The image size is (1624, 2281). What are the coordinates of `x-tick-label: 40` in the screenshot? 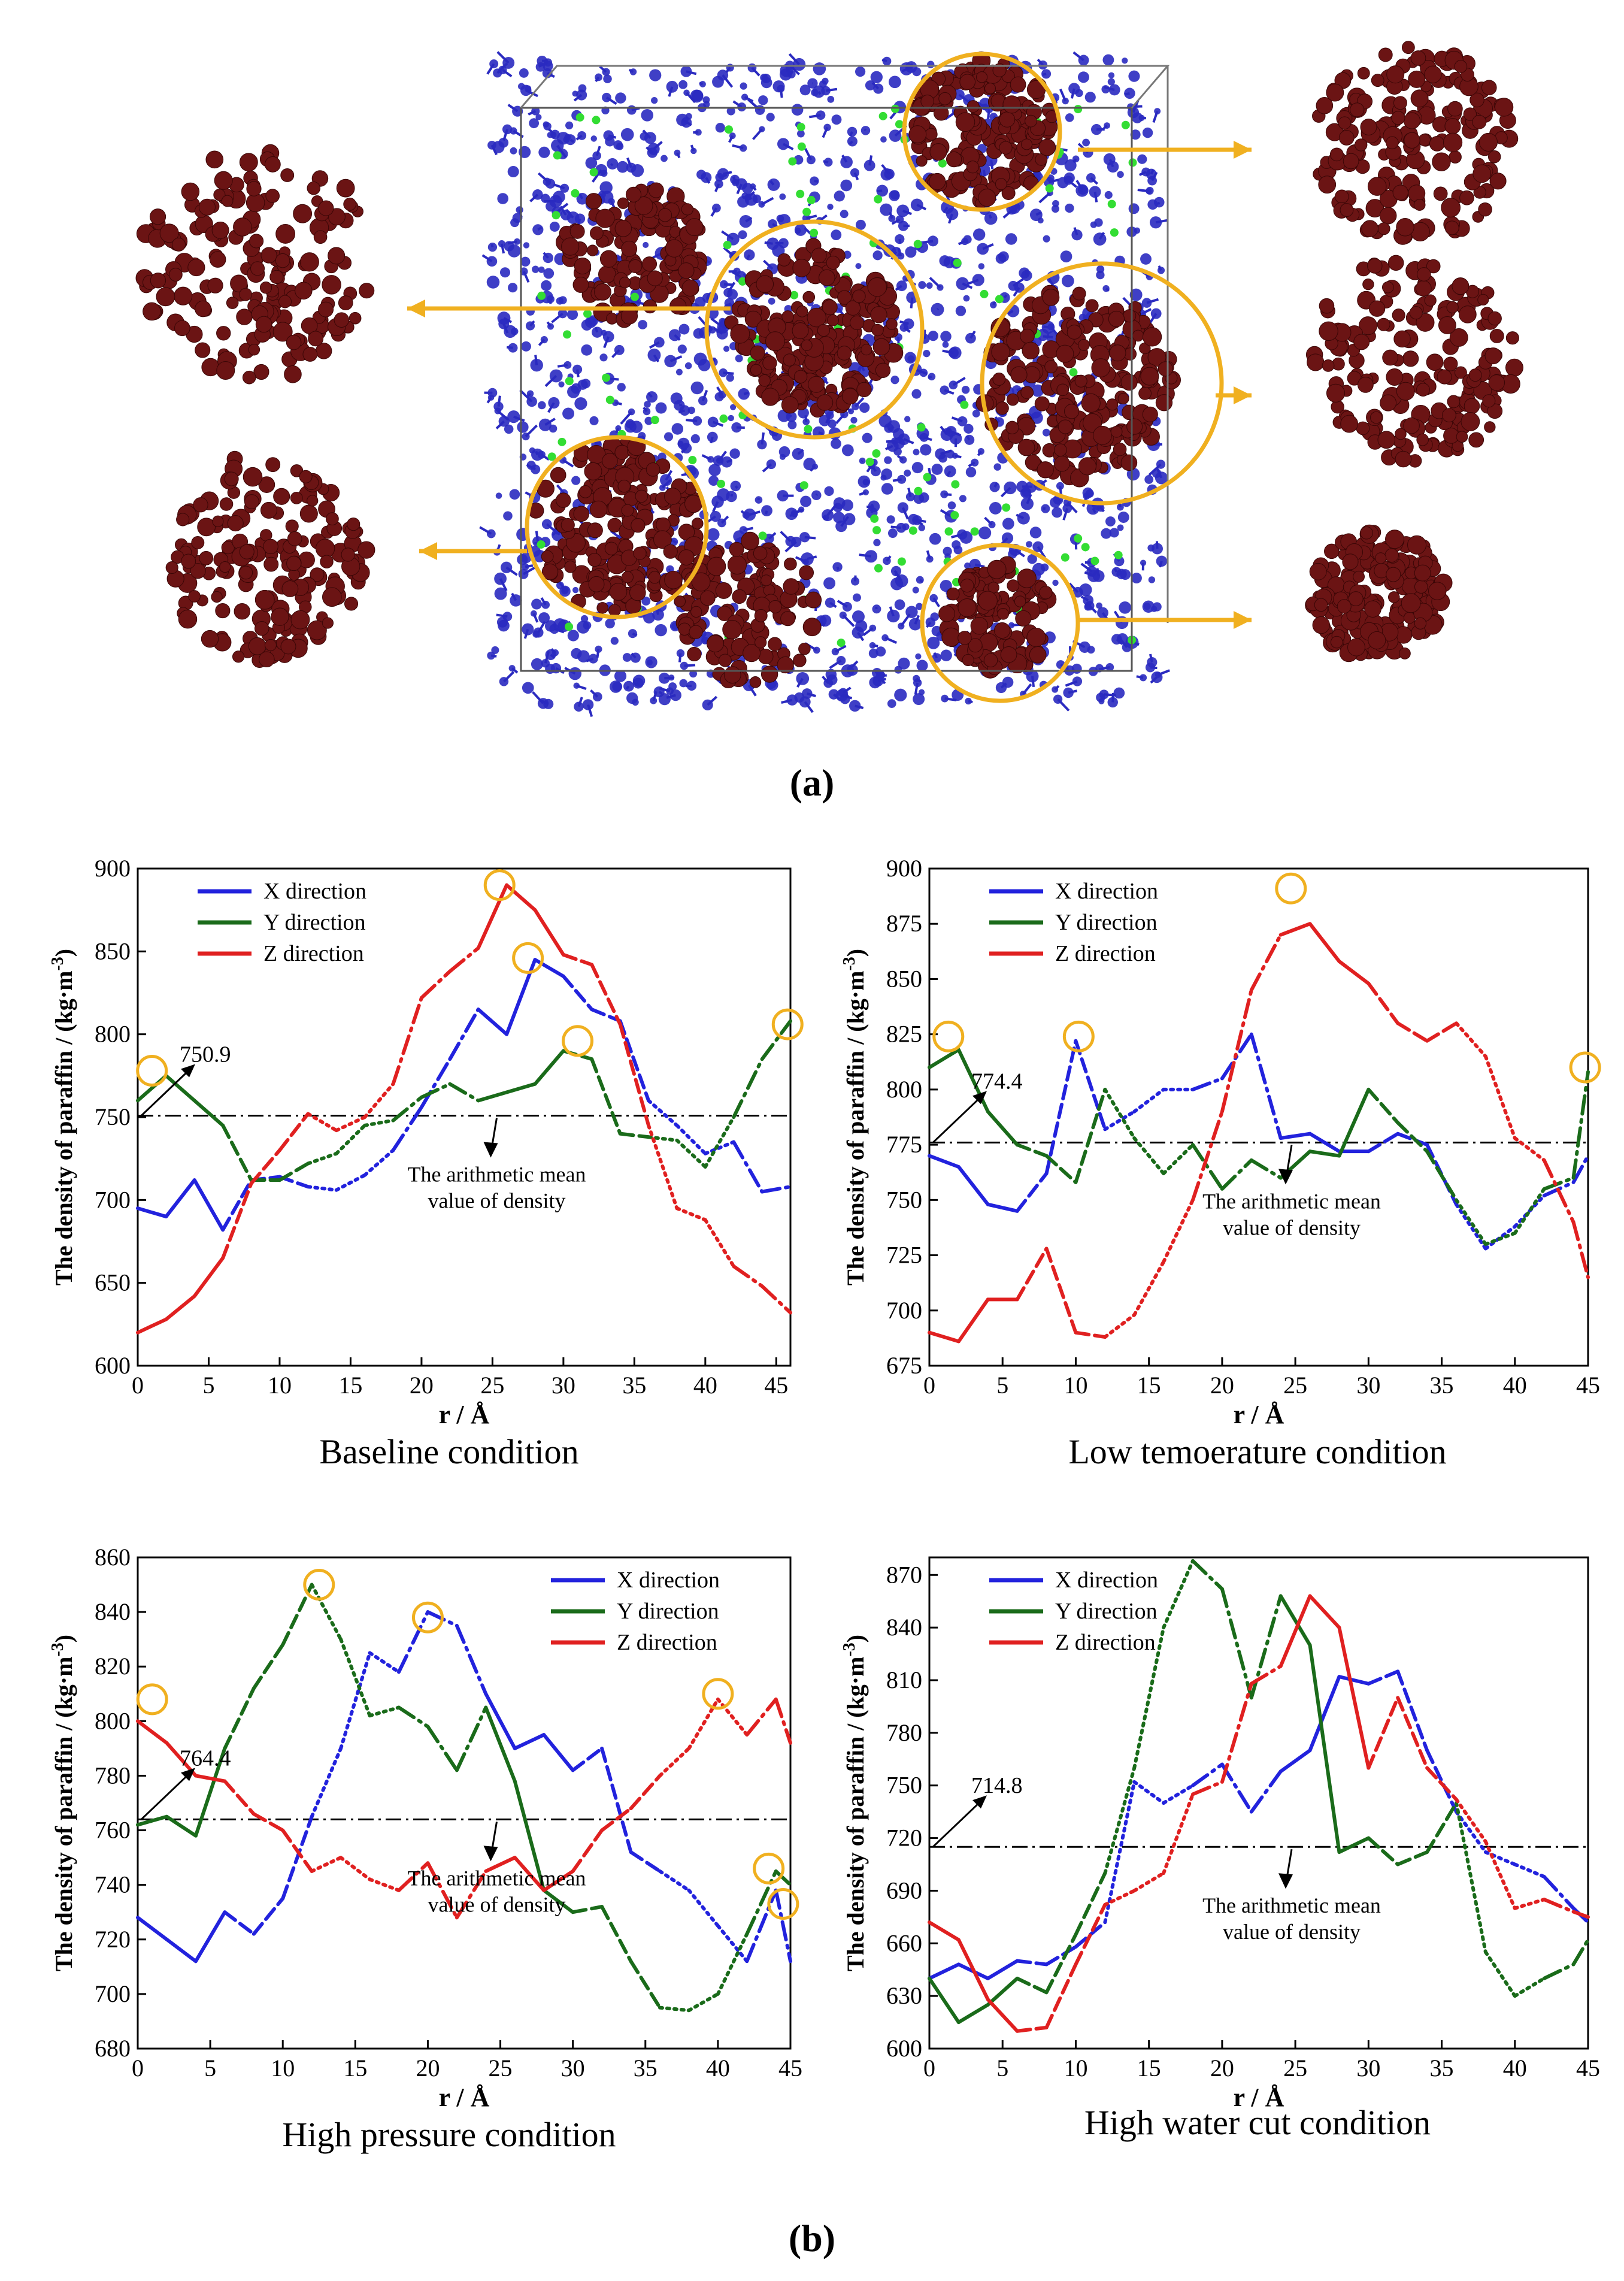 It's located at (718, 2068).